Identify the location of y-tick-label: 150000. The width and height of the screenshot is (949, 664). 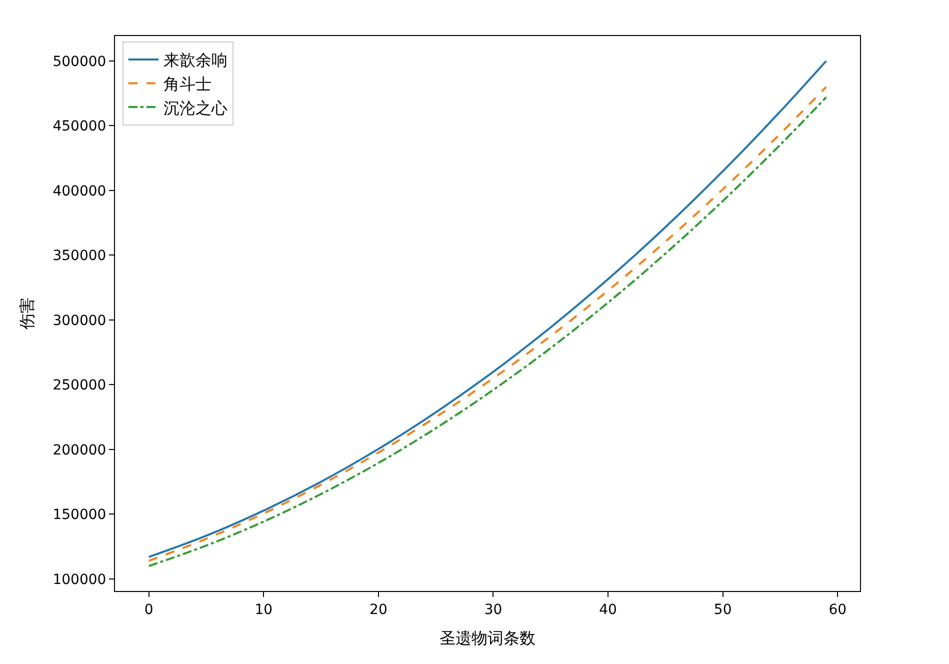
(79, 515).